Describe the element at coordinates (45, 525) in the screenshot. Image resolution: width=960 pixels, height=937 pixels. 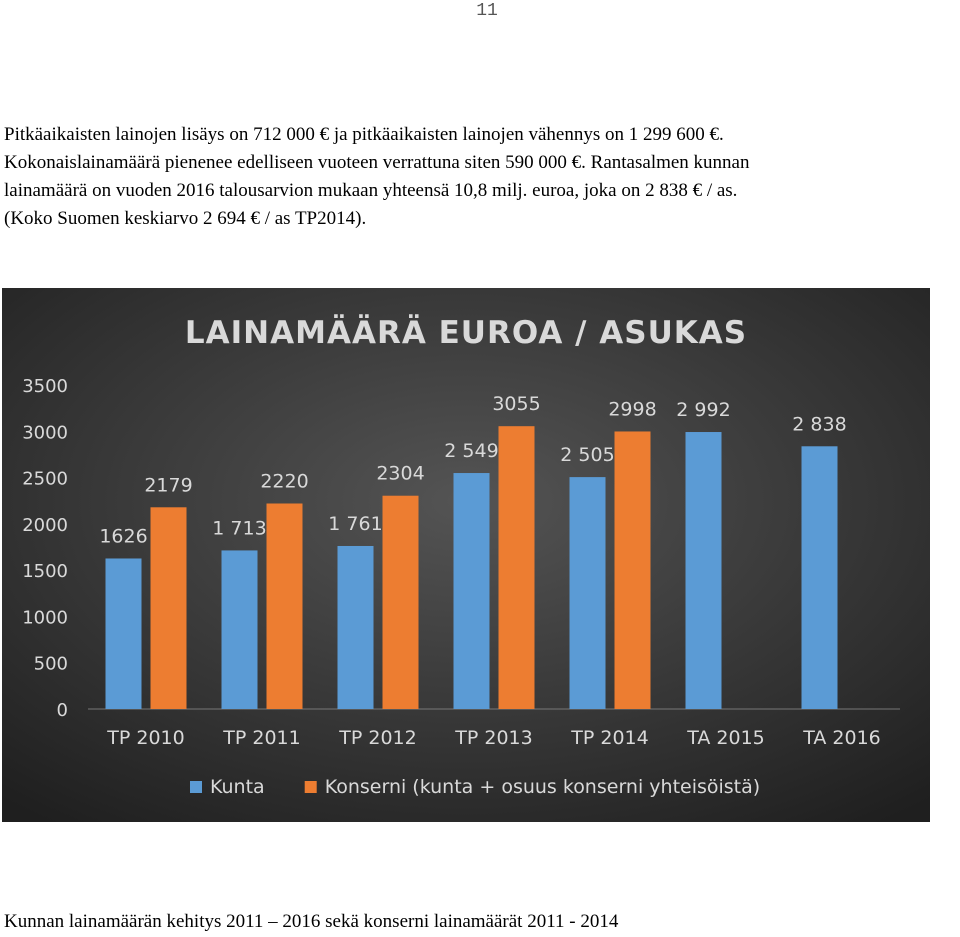
I see `y-tick-label: 2000` at that location.